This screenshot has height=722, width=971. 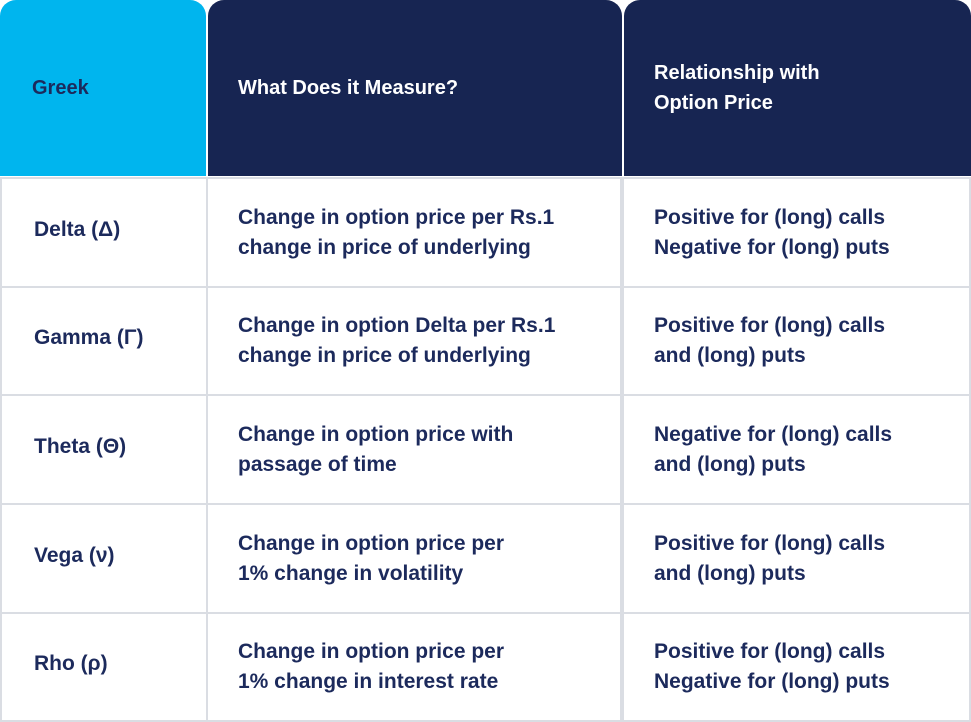 What do you see at coordinates (796, 449) in the screenshot?
I see `table-cell: Negative for (long) calls and (long) puts` at bounding box center [796, 449].